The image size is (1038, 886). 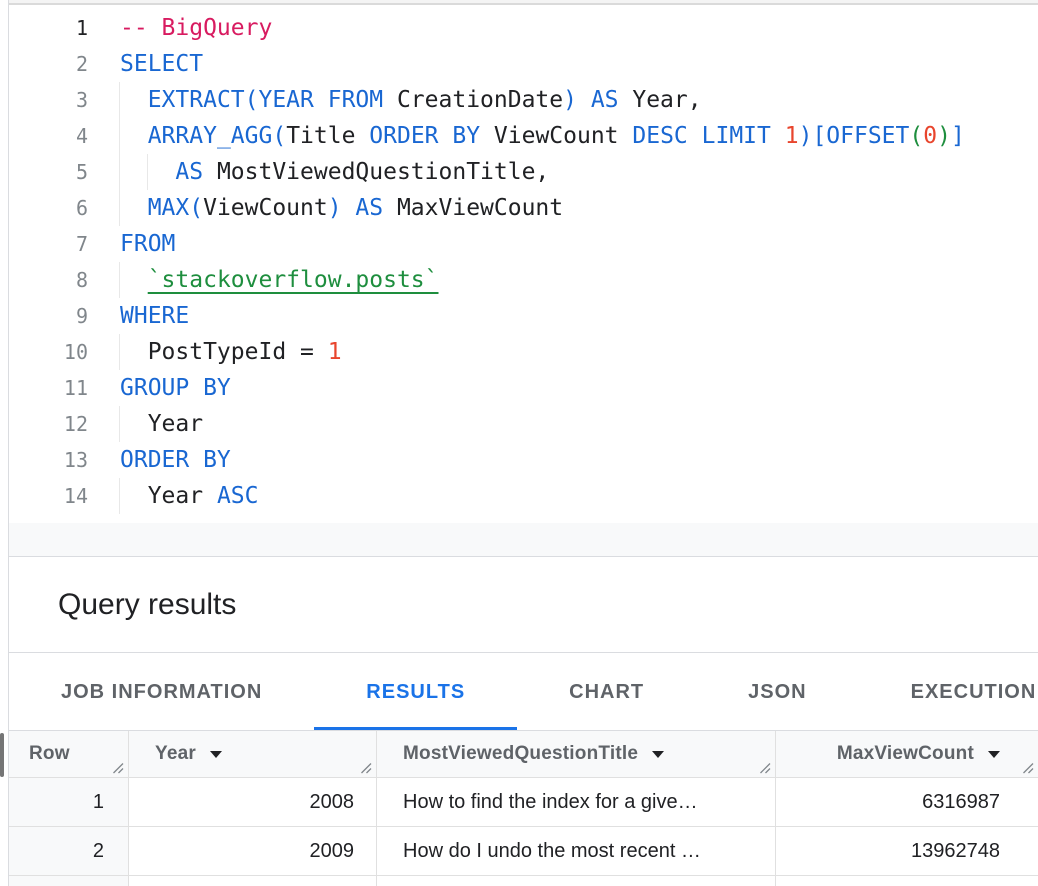 What do you see at coordinates (523, 605) in the screenshot?
I see `query-results-header: Query results` at bounding box center [523, 605].